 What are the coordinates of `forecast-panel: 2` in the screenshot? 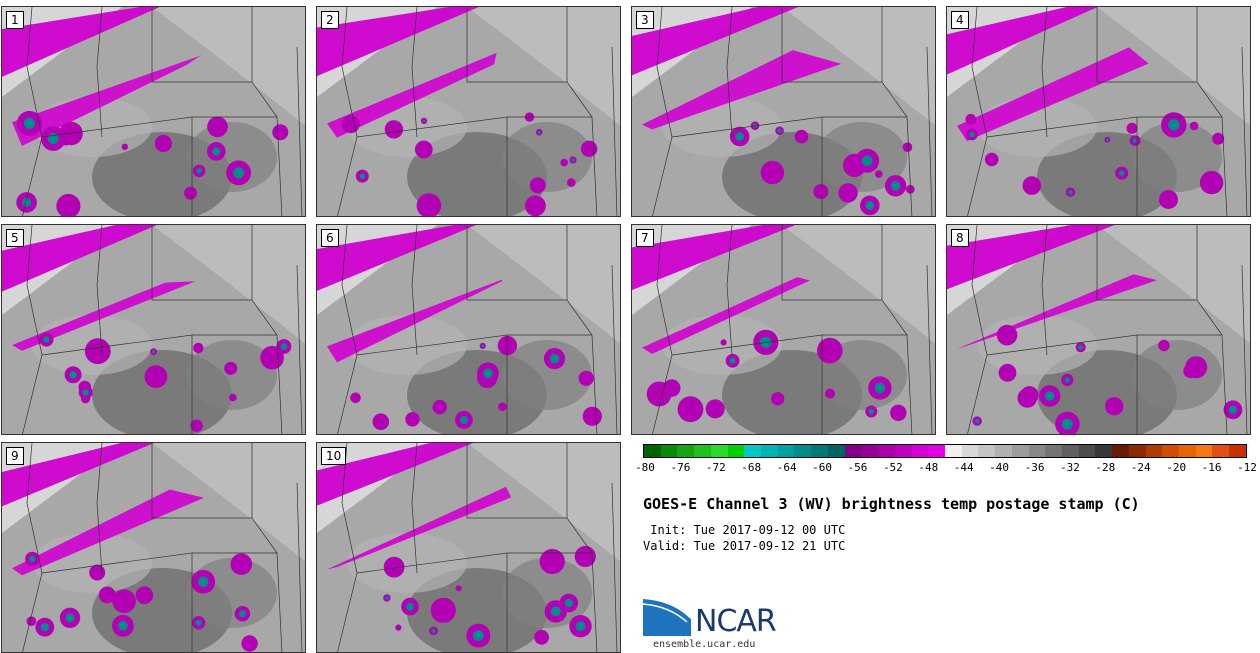 It's located at (468, 111).